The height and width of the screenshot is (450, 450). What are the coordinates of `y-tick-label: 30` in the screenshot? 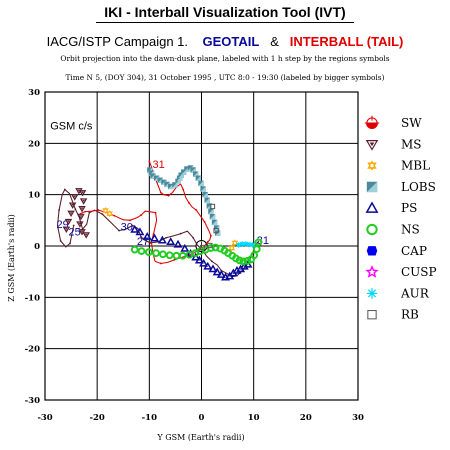 It's located at (34, 93).